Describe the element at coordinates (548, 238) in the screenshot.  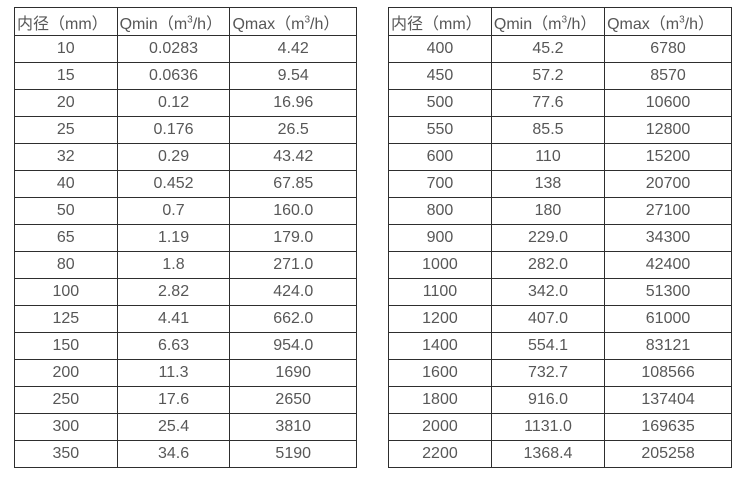
I see `table-cell: 229.0` at that location.